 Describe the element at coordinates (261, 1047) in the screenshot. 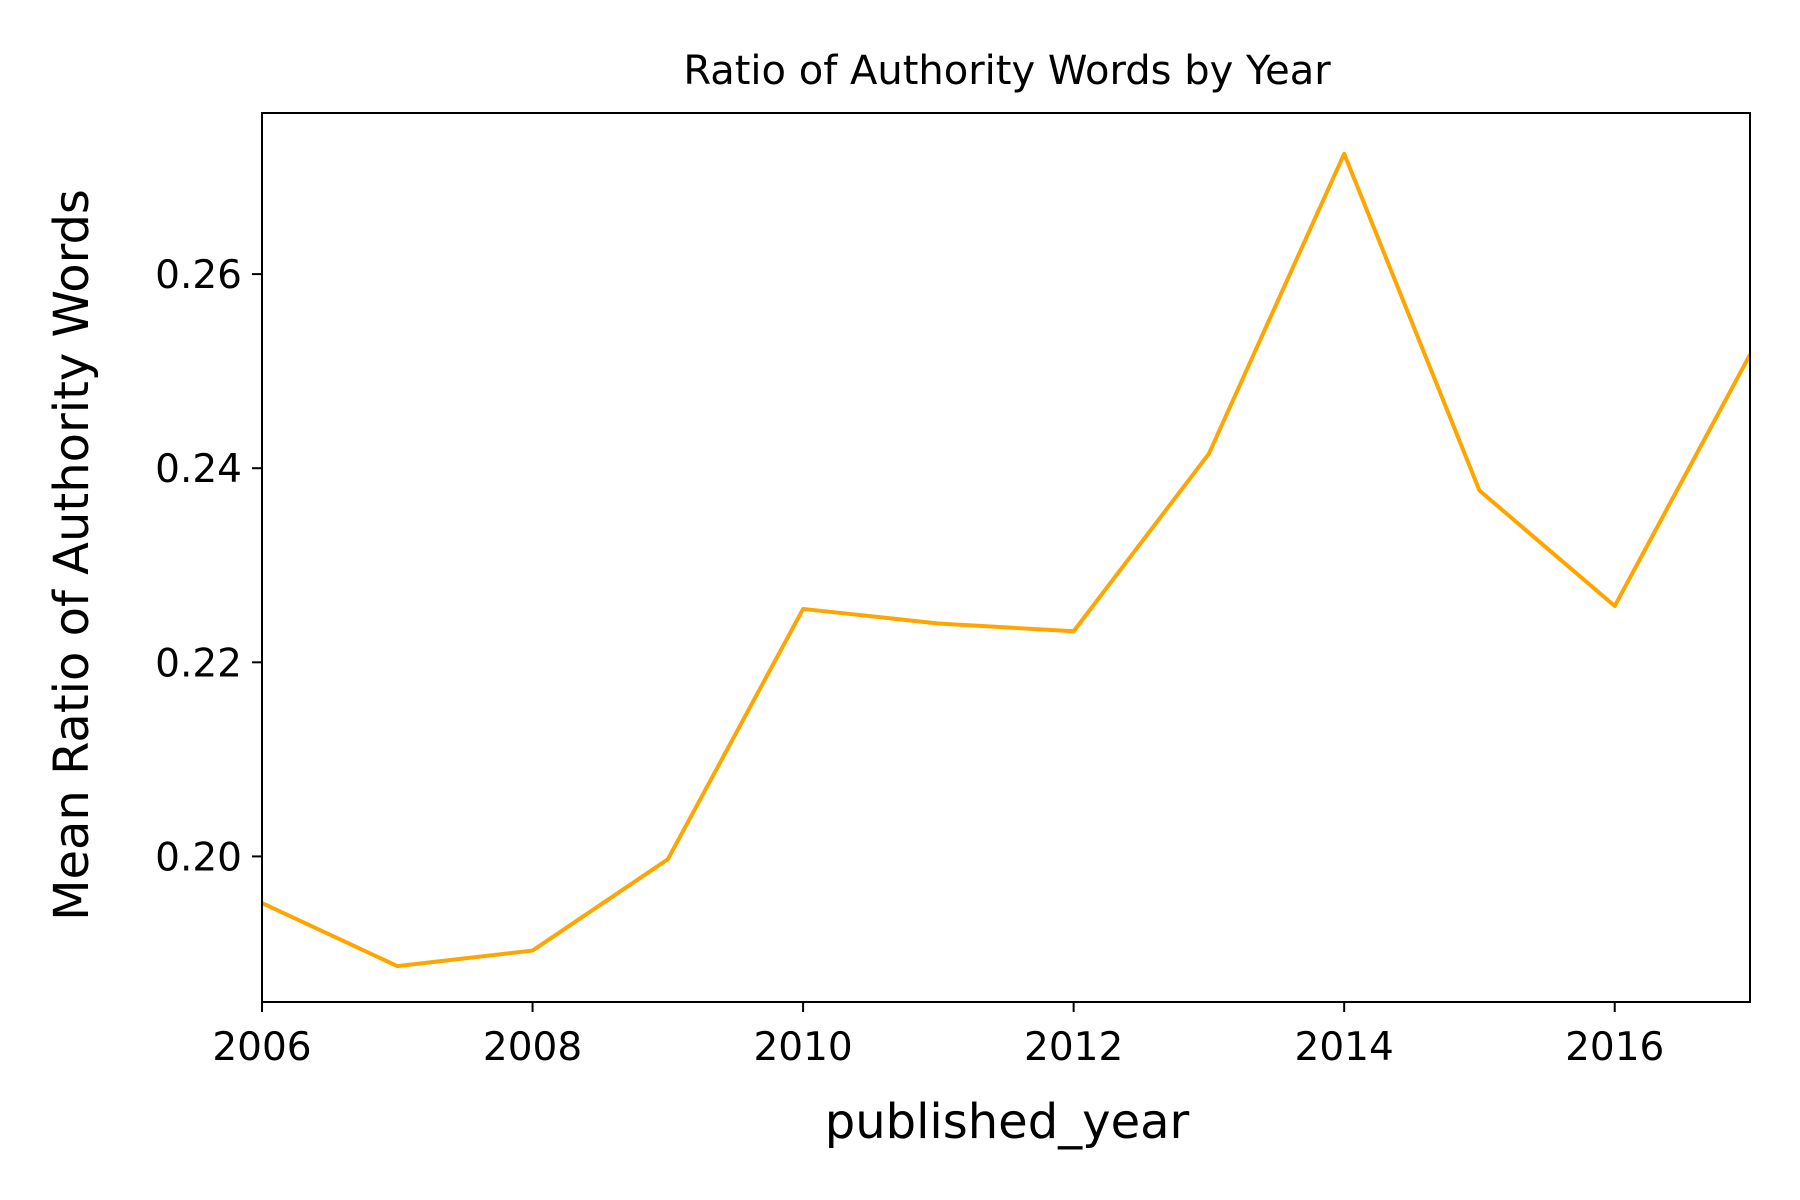

I see `x-tick-label: 2006` at that location.